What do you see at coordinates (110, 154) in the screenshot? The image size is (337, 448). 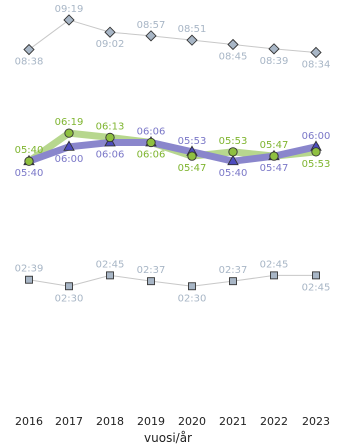 I see `series-1-label-2: 06:06` at bounding box center [110, 154].